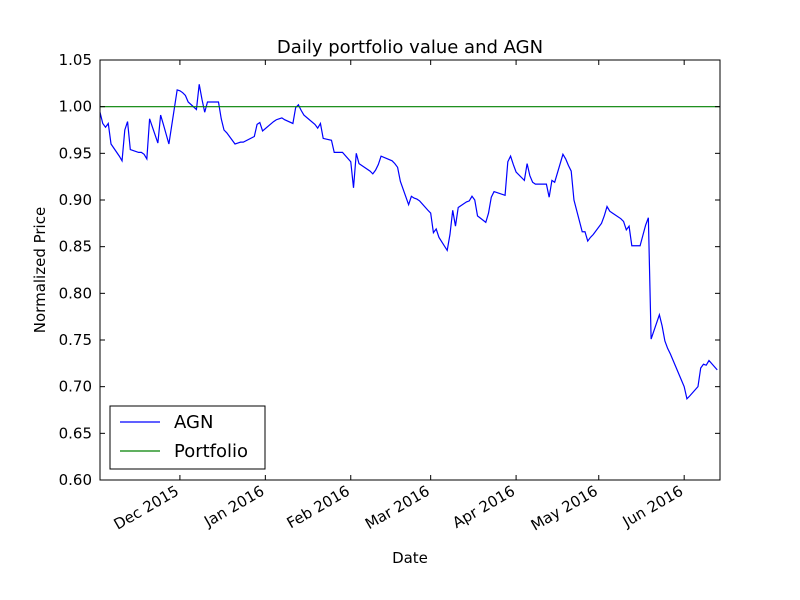  I want to click on y-tick-label: 1.00, so click(75, 107).